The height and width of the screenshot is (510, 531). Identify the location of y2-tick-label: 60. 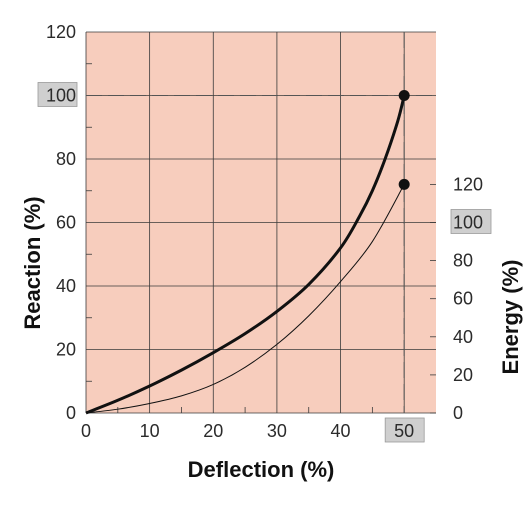
(463, 299).